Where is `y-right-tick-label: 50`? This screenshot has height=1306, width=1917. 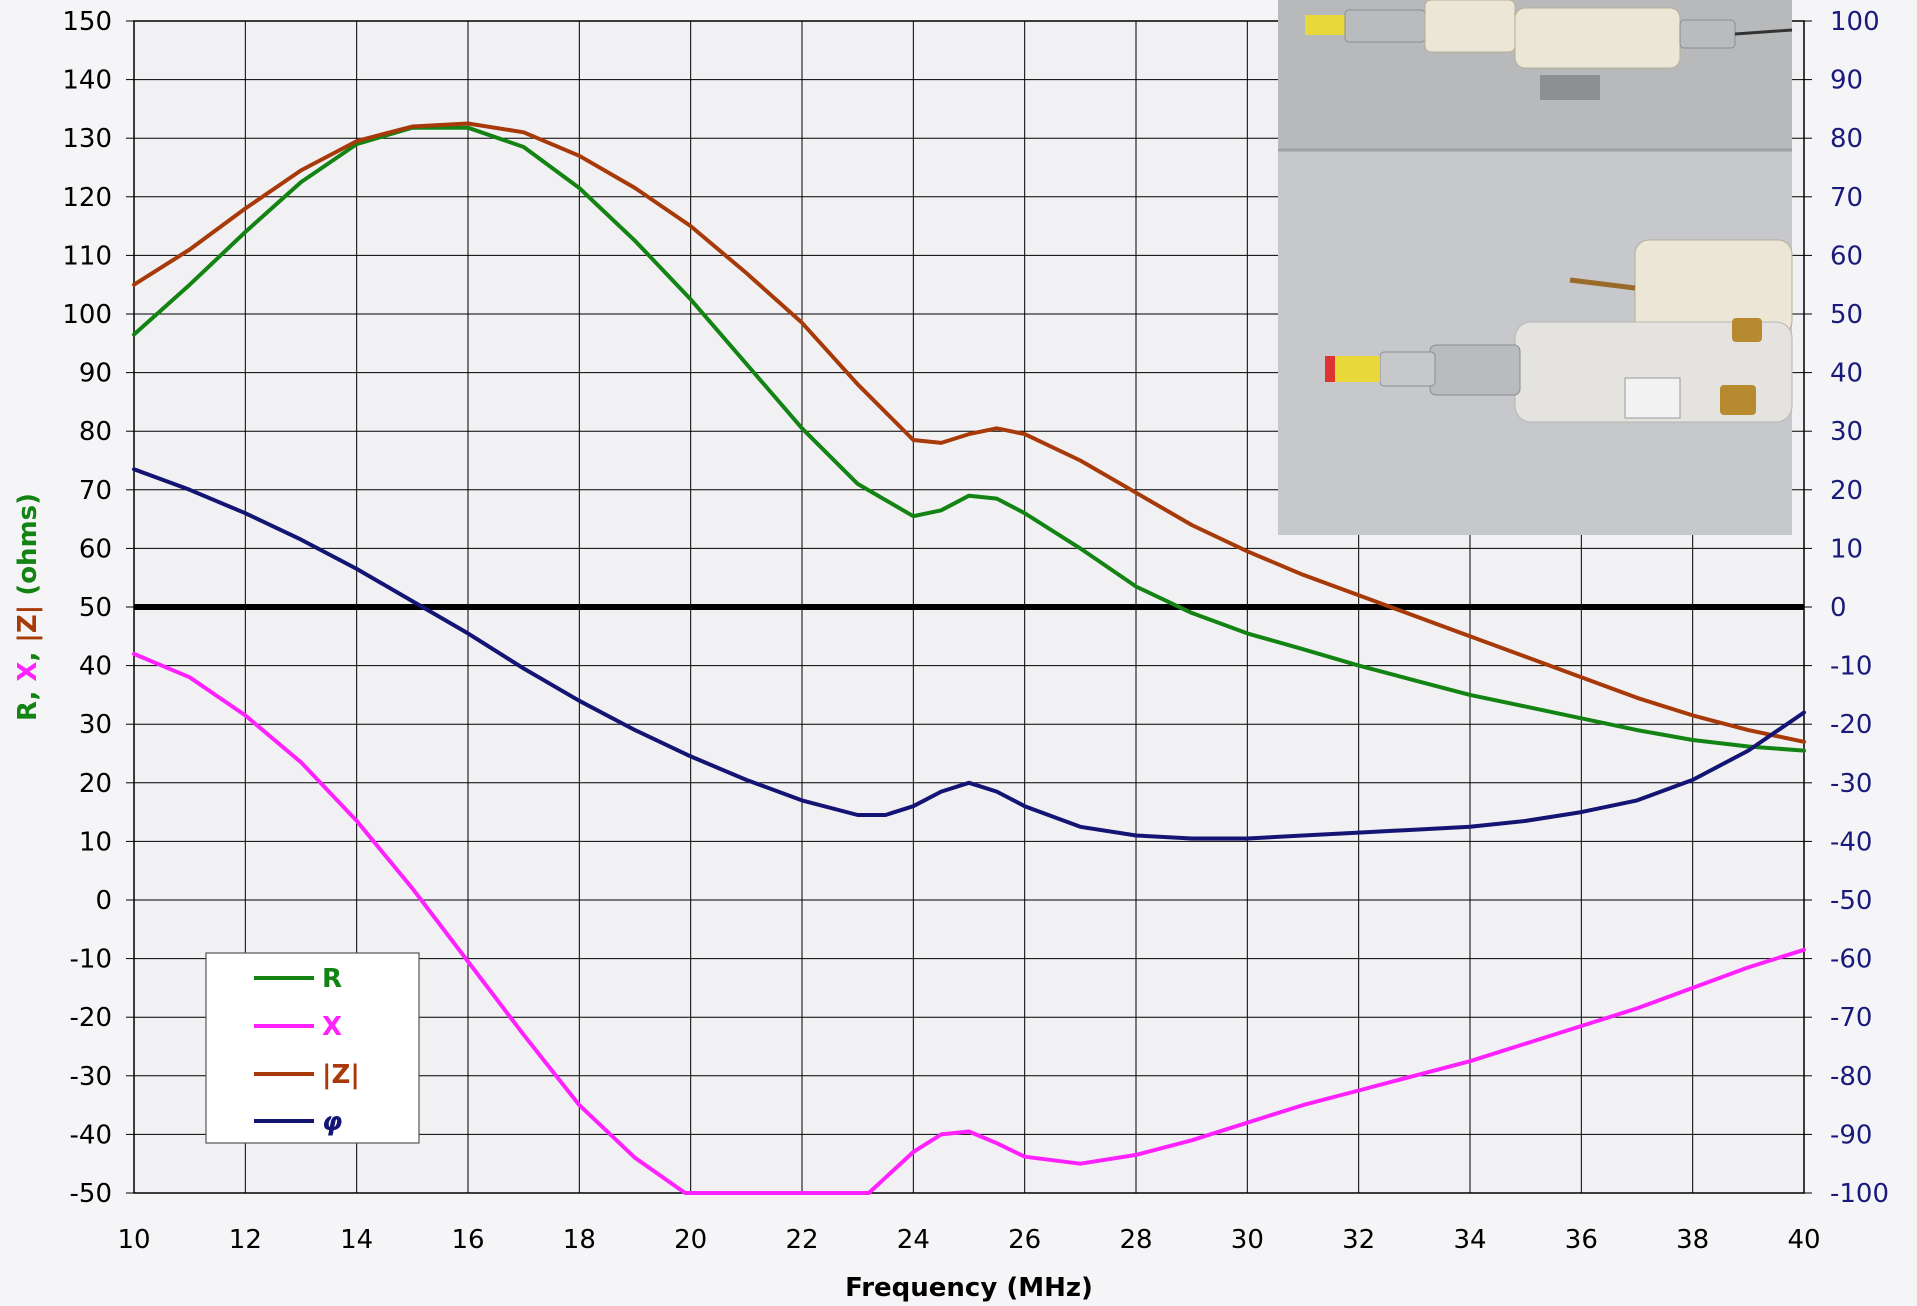
y-right-tick-label: 50 is located at coordinates (1846, 315).